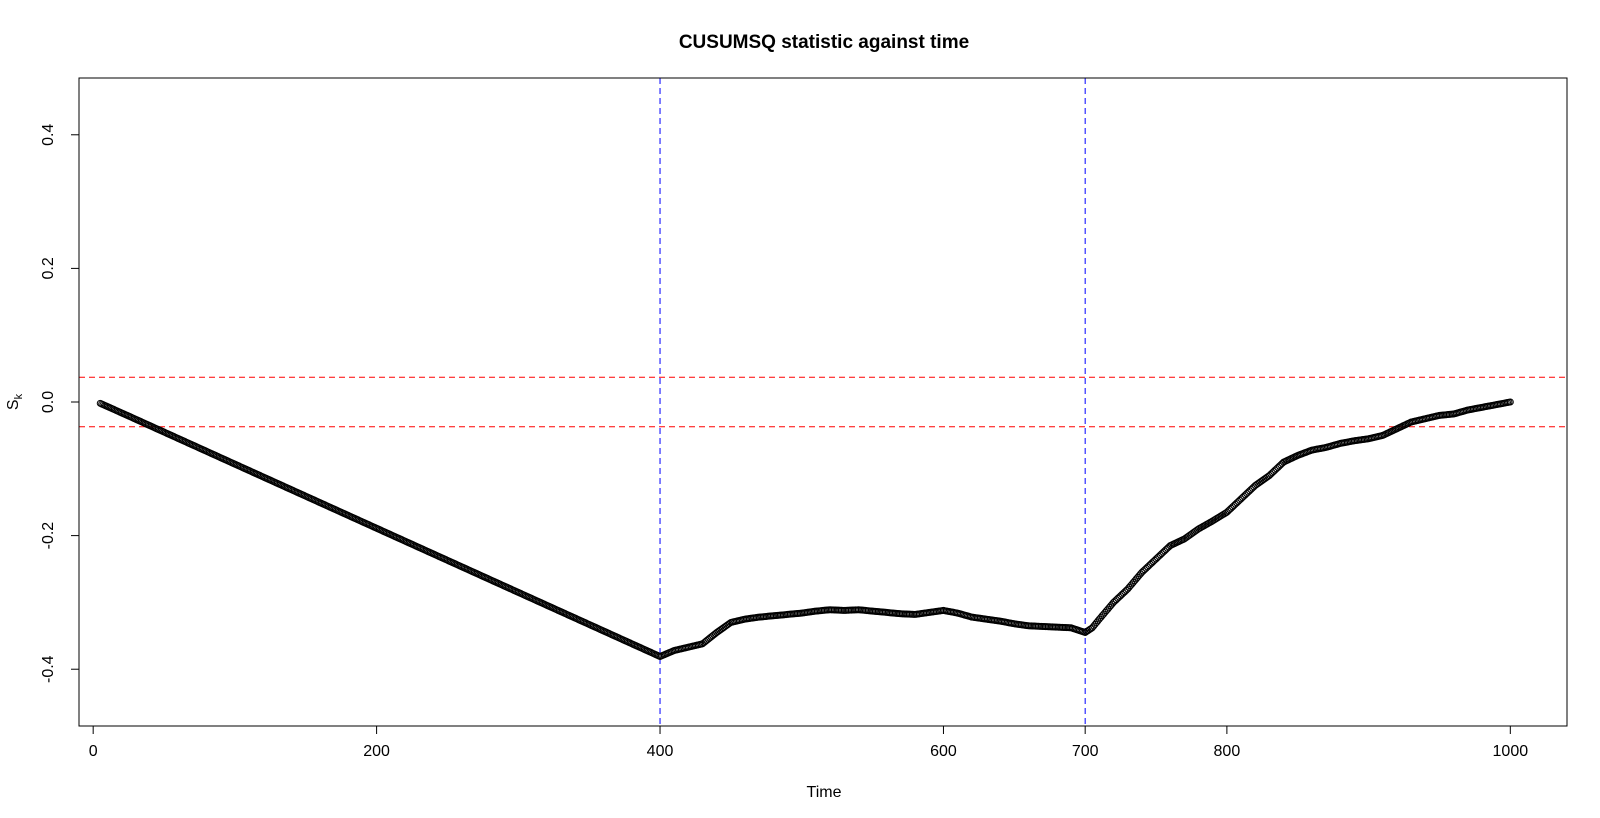  I want to click on y-axis-label-subscript: k, so click(19, 396).